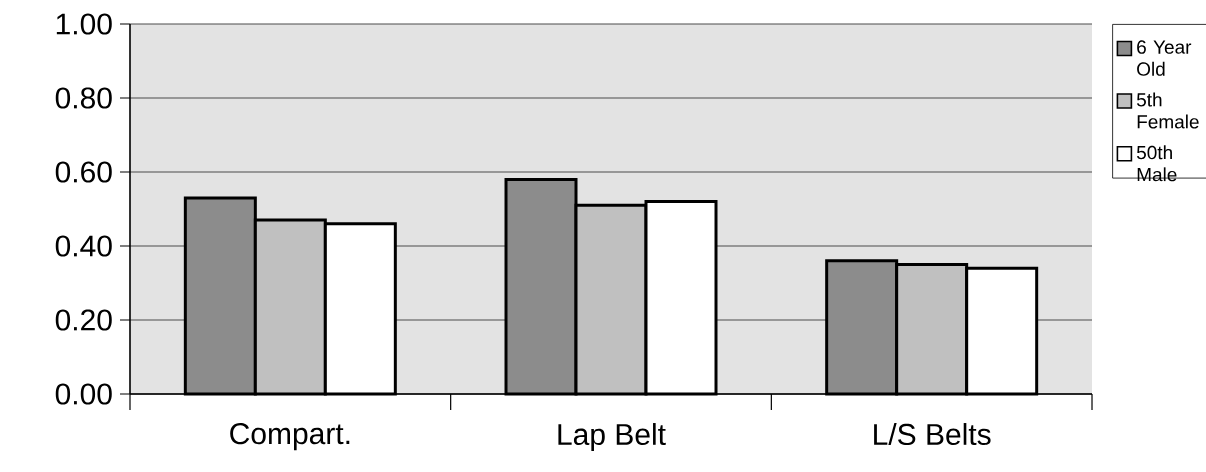 The height and width of the screenshot is (472, 1206). Describe the element at coordinates (83, 320) in the screenshot. I see `y-tick-label: 0.20` at that location.